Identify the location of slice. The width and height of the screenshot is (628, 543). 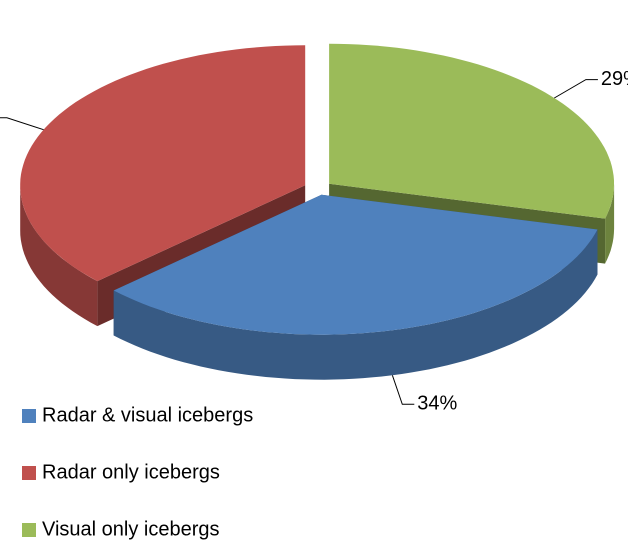
(471, 131).